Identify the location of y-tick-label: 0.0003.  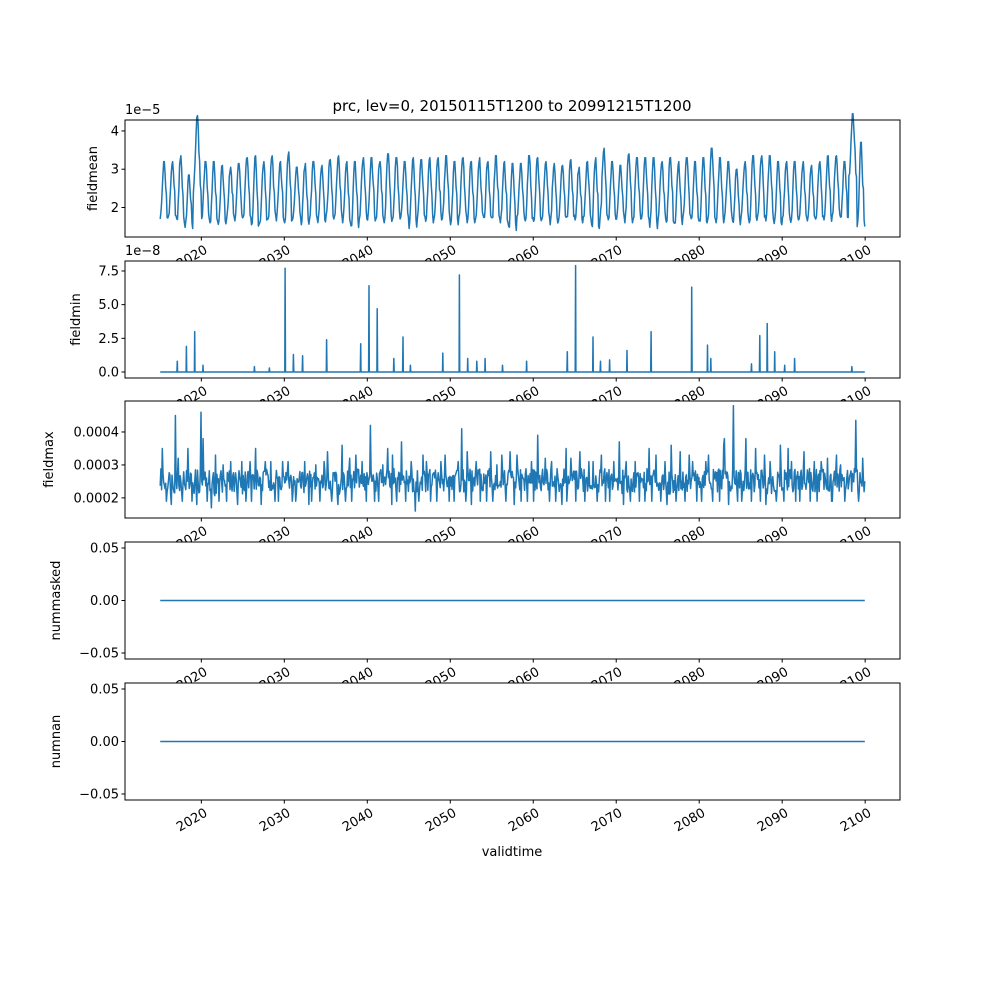
(97, 465).